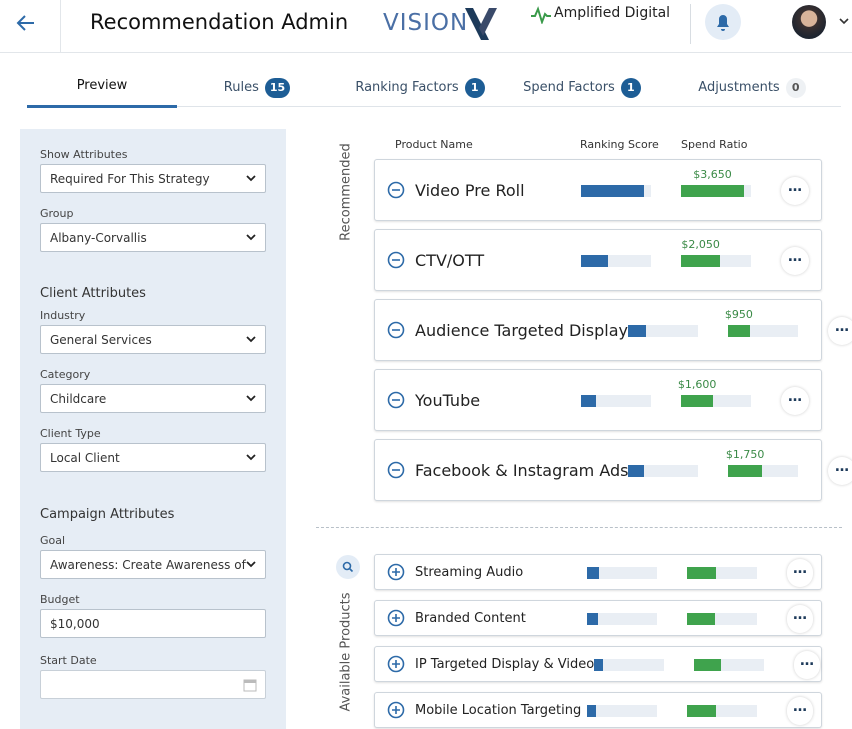  Describe the element at coordinates (153, 457) in the screenshot. I see `select-field: Local Client` at that location.